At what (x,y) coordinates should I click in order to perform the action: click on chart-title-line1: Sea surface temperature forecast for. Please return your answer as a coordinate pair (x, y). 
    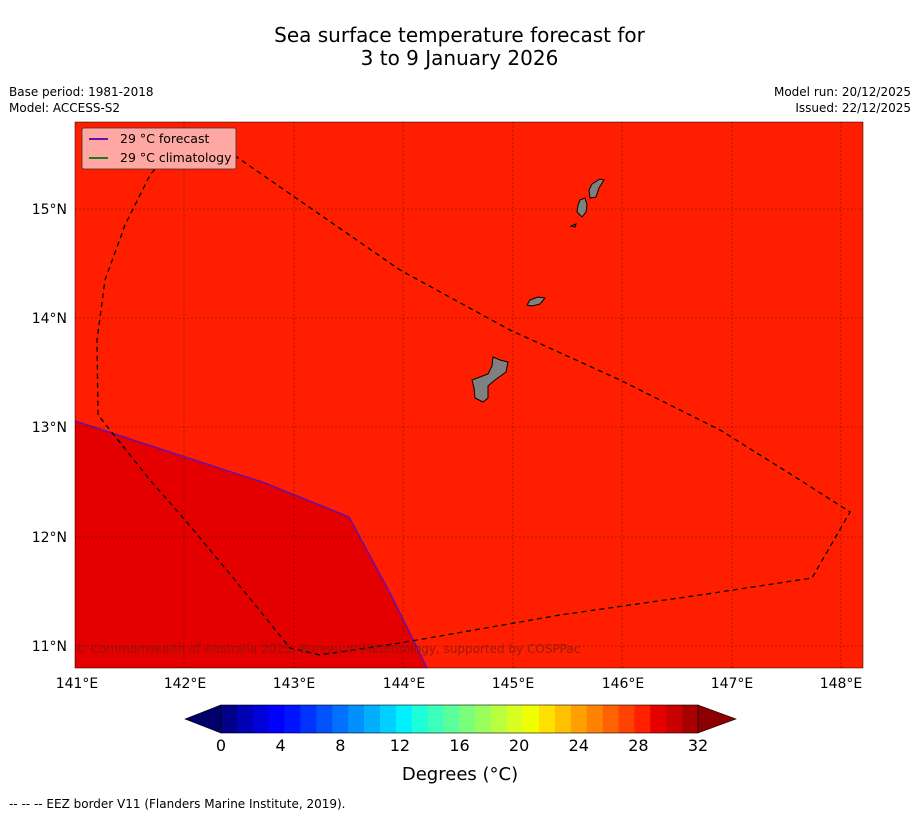
    Looking at the image, I should click on (459, 35).